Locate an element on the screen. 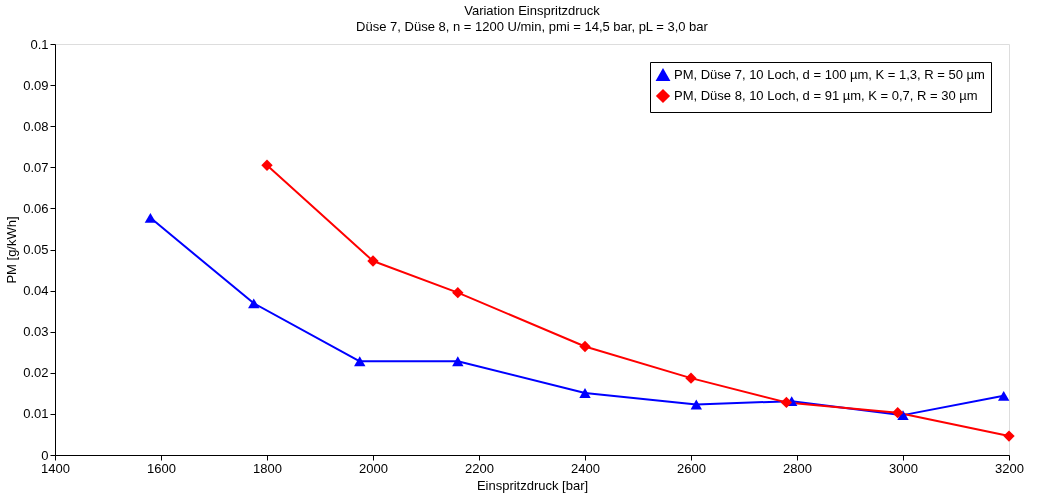 The width and height of the screenshot is (1039, 497). y-tick-label: 0.1 is located at coordinates (39, 44).